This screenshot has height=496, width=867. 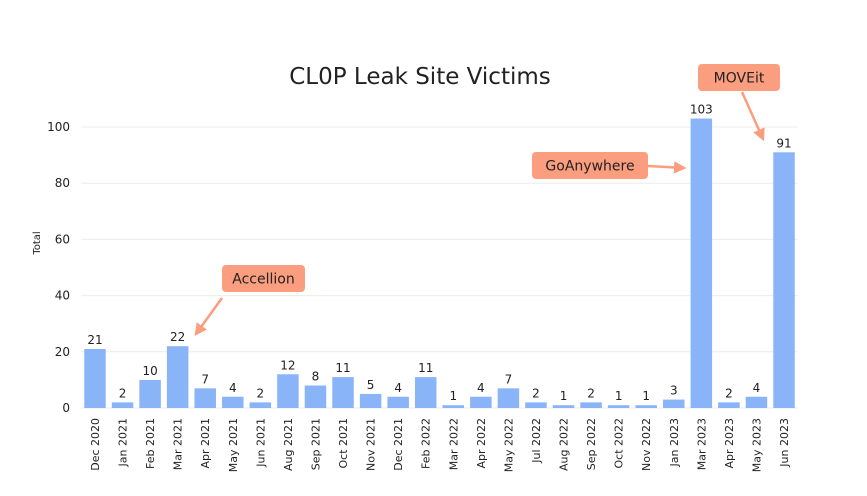 I want to click on x-tick-label: Jun 2023, so click(x=784, y=443).